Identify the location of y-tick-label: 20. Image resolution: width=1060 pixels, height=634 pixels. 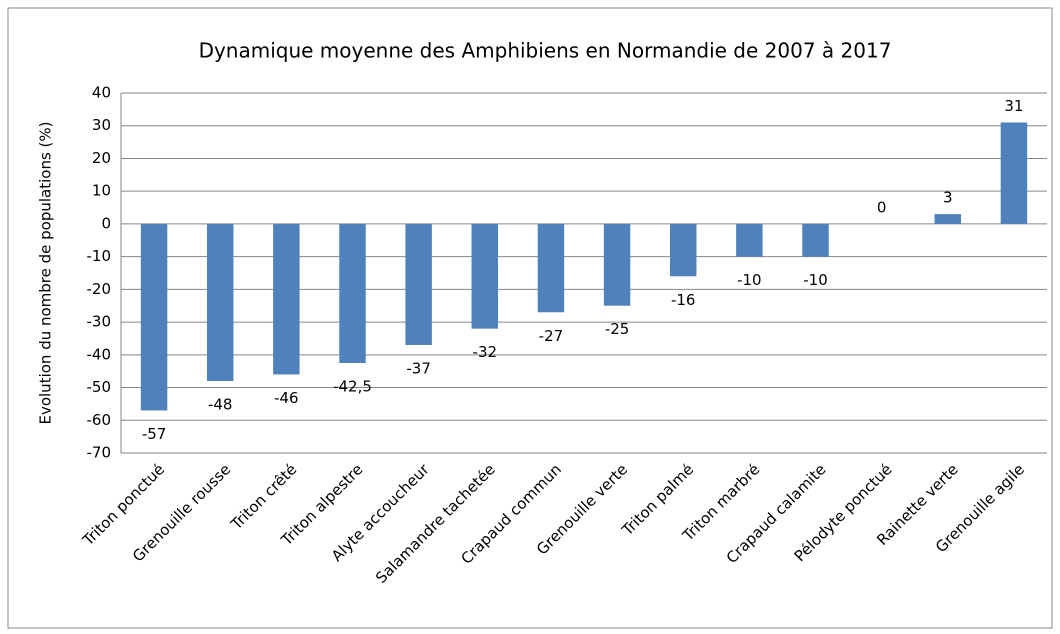
(101, 158).